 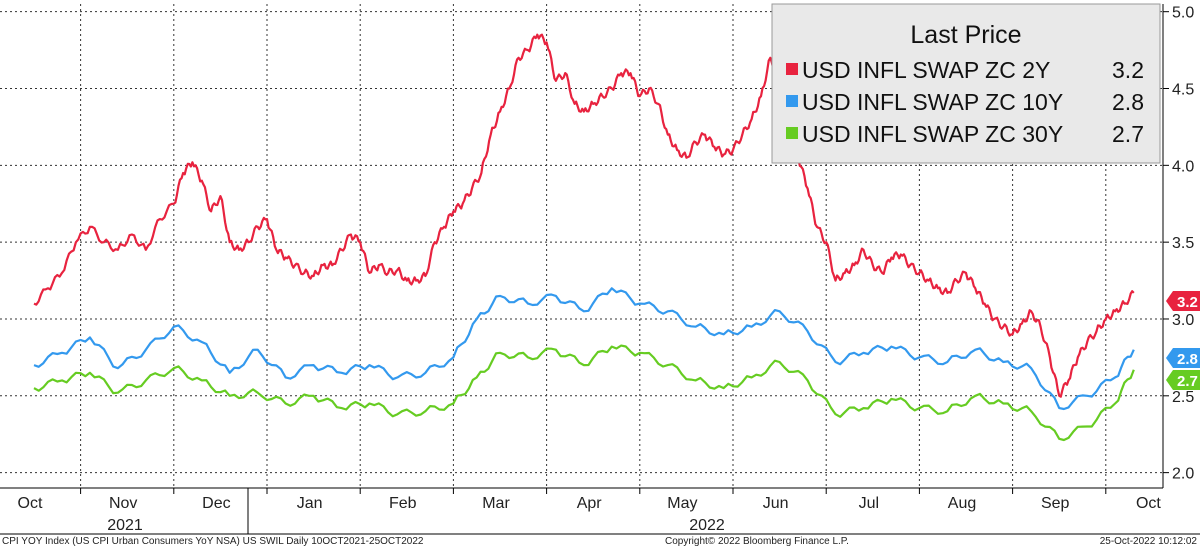 I want to click on legend-value: 3.2, so click(x=1128, y=70).